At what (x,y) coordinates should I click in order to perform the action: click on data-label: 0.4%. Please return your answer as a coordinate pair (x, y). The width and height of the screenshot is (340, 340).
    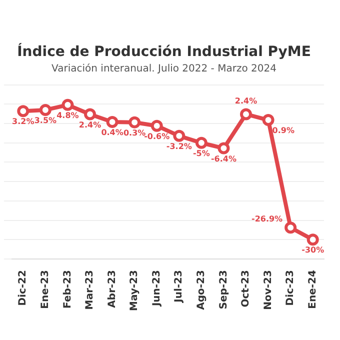
    Looking at the image, I should click on (112, 133).